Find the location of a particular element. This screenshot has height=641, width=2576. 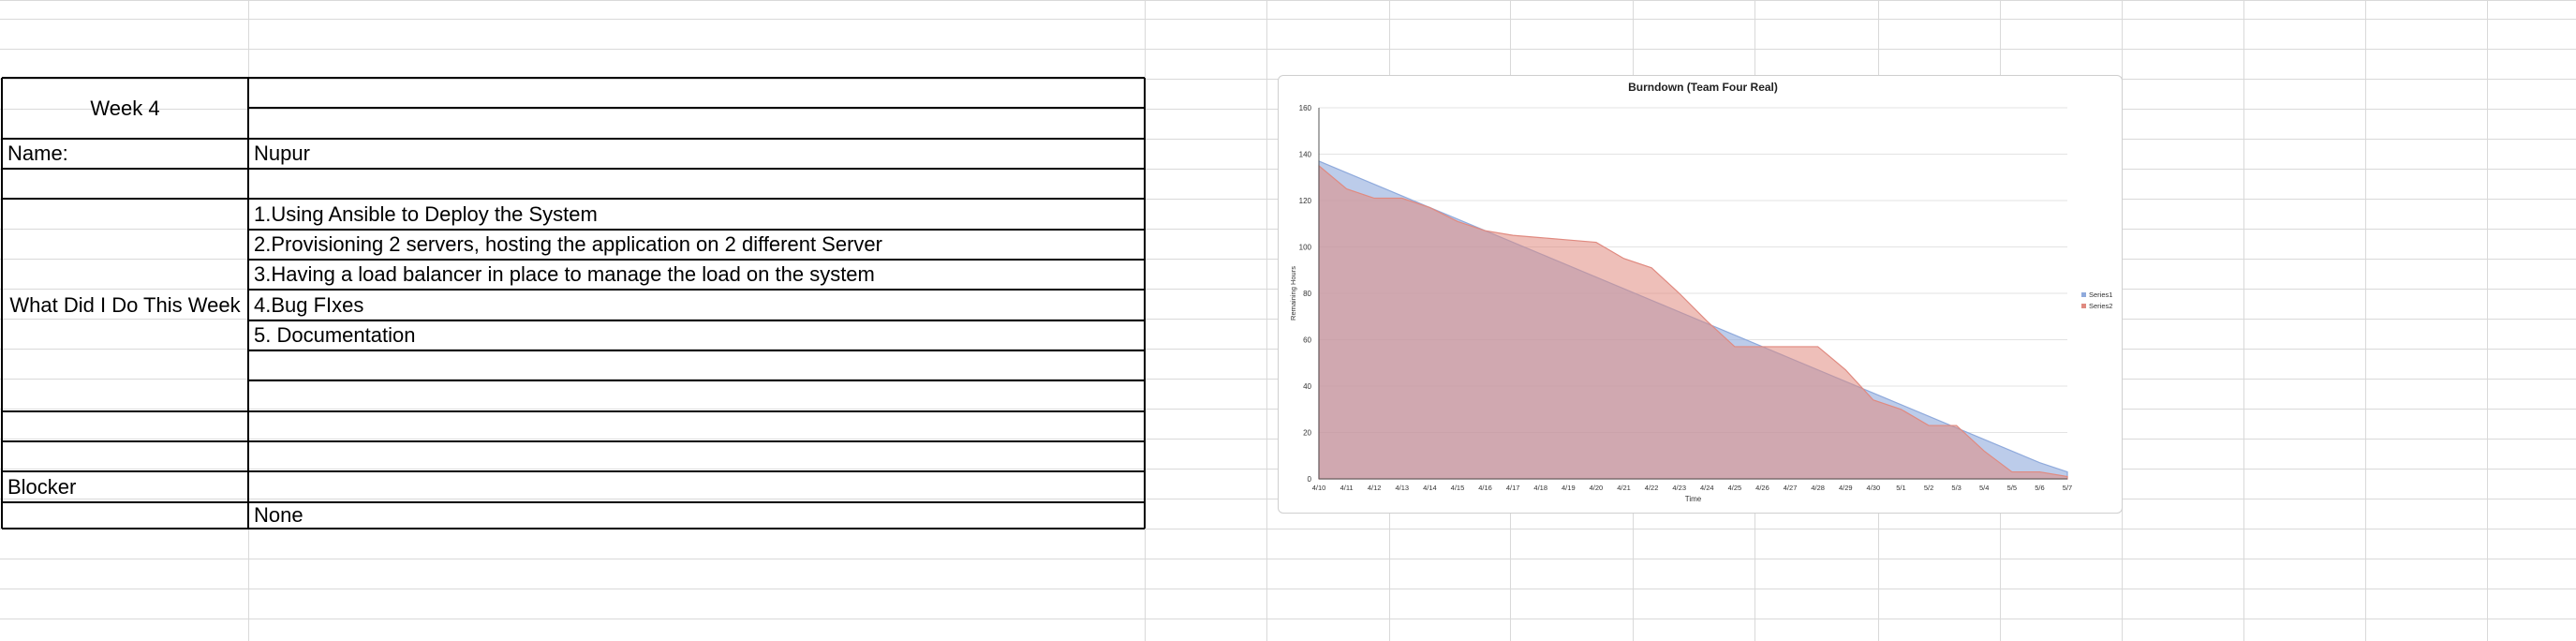

x-tick-label: 4/22 is located at coordinates (1652, 488).